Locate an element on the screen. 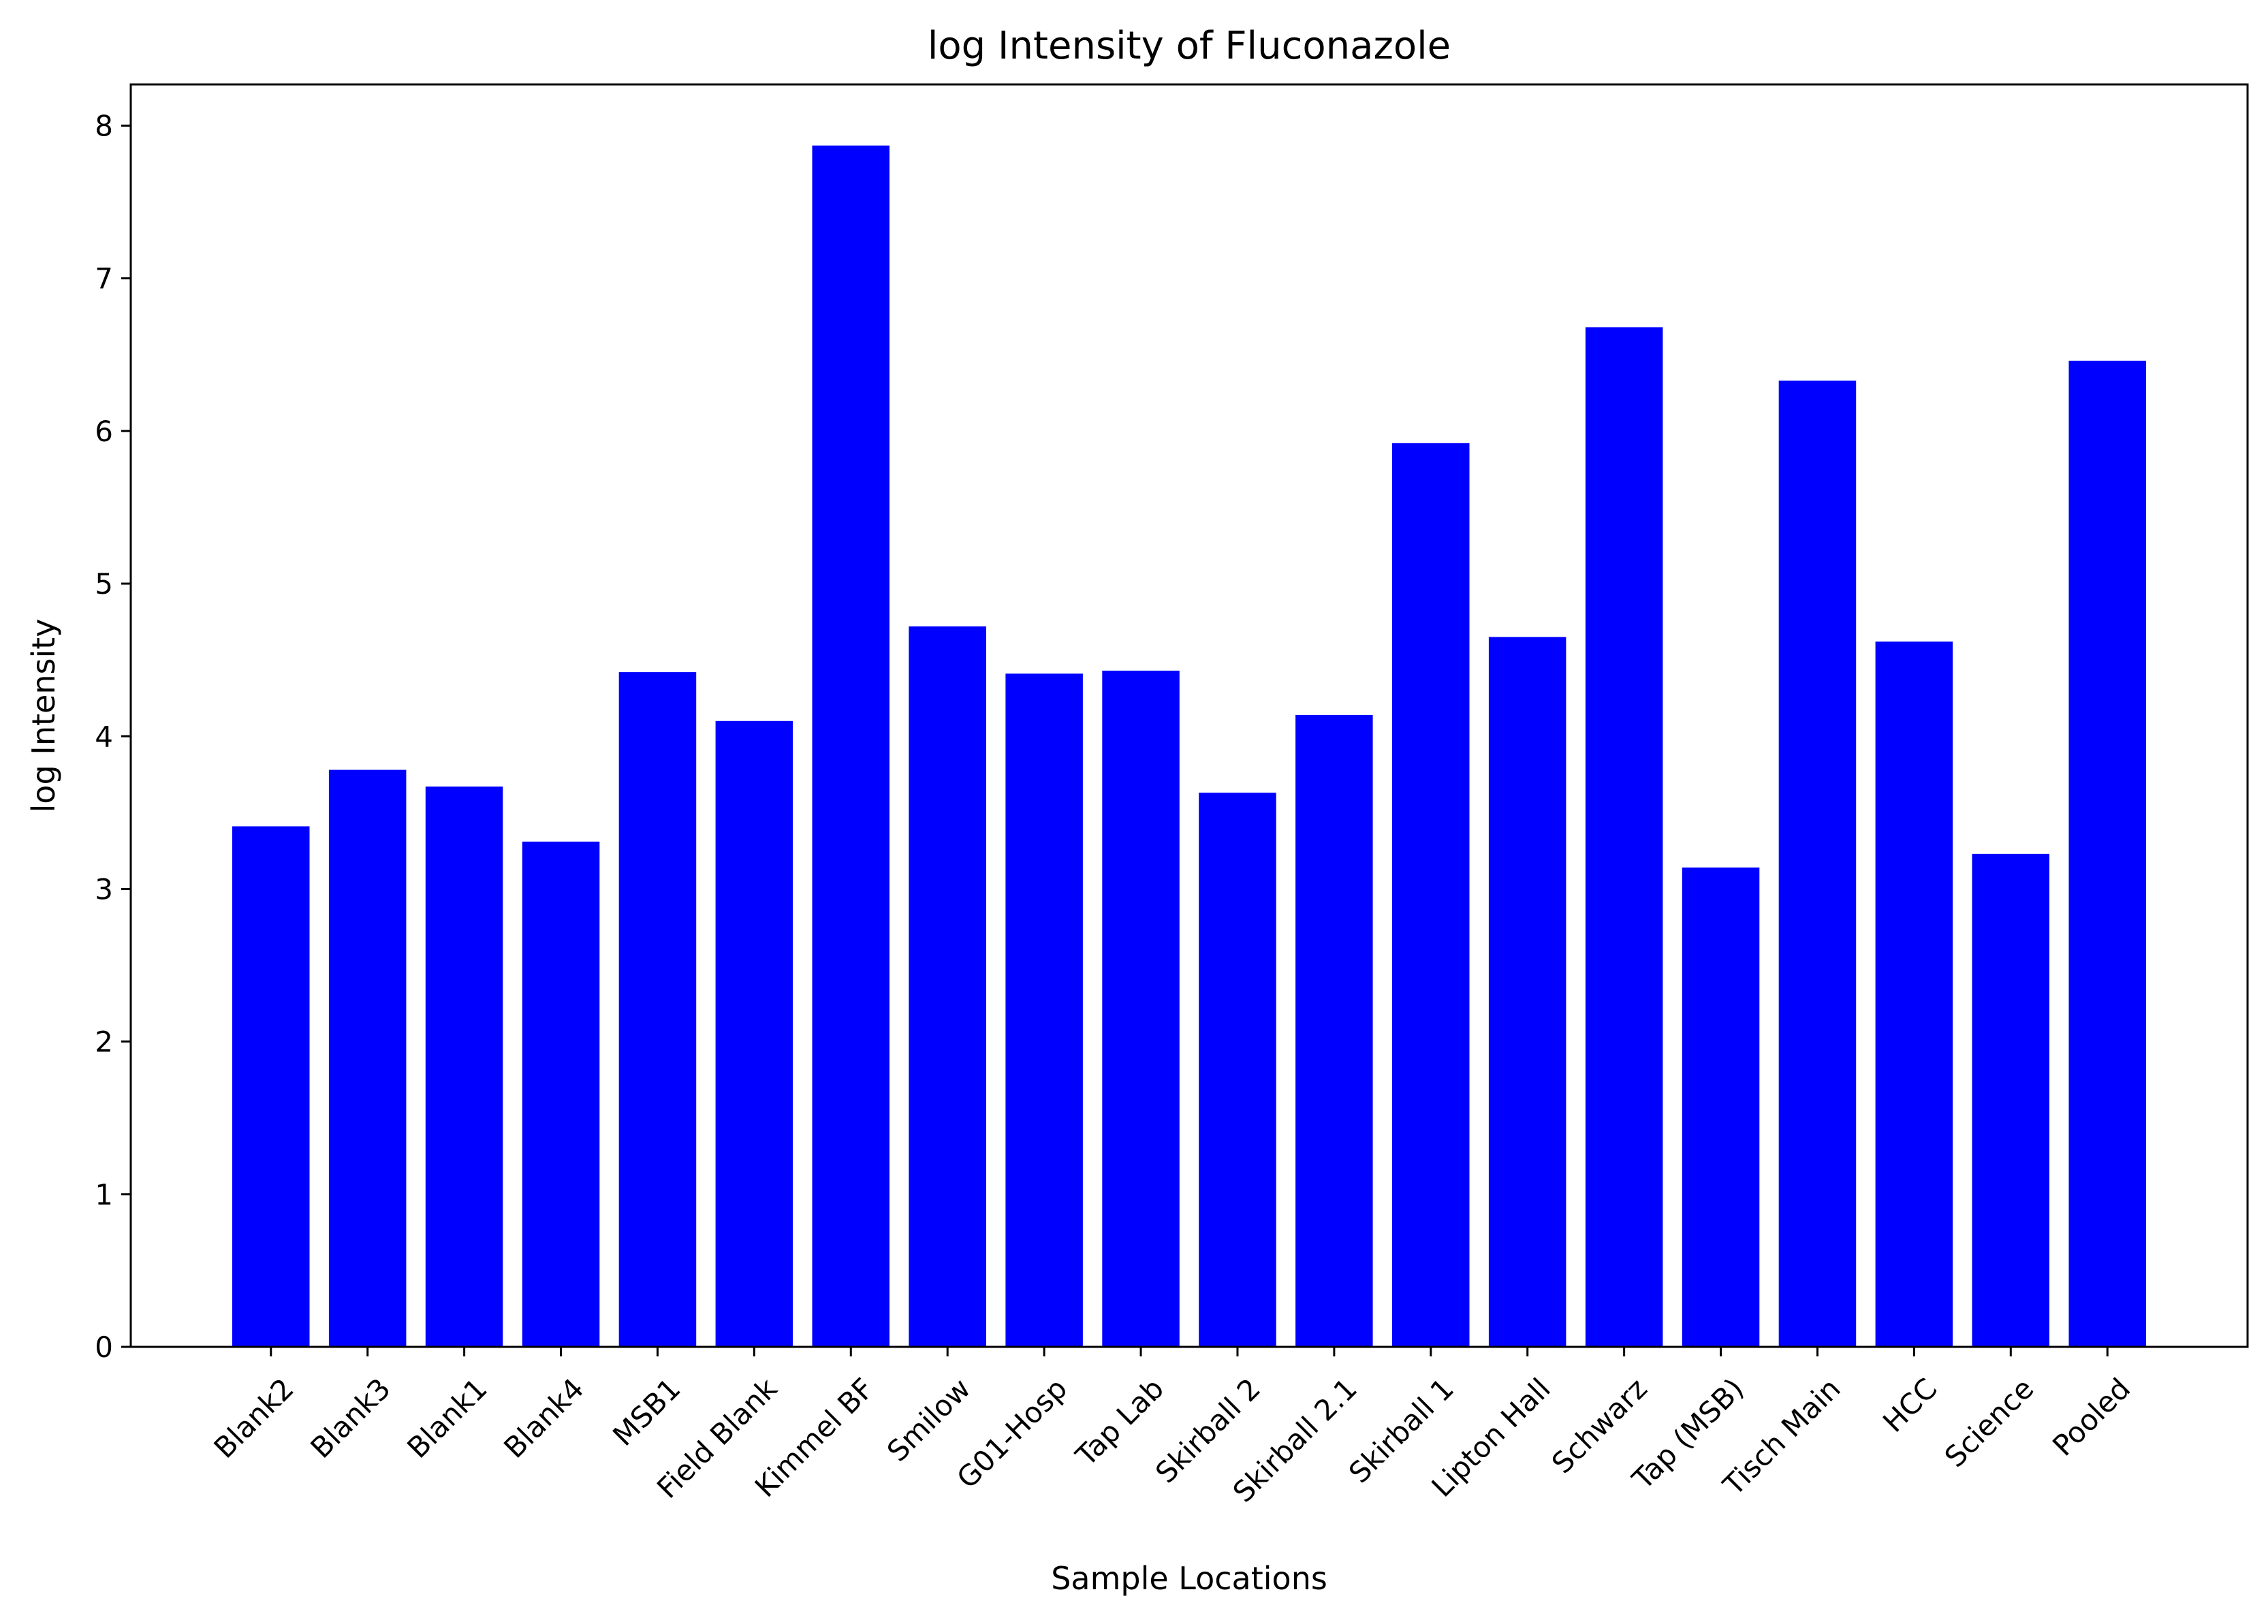  y-tick-label: 8 is located at coordinates (104, 126).